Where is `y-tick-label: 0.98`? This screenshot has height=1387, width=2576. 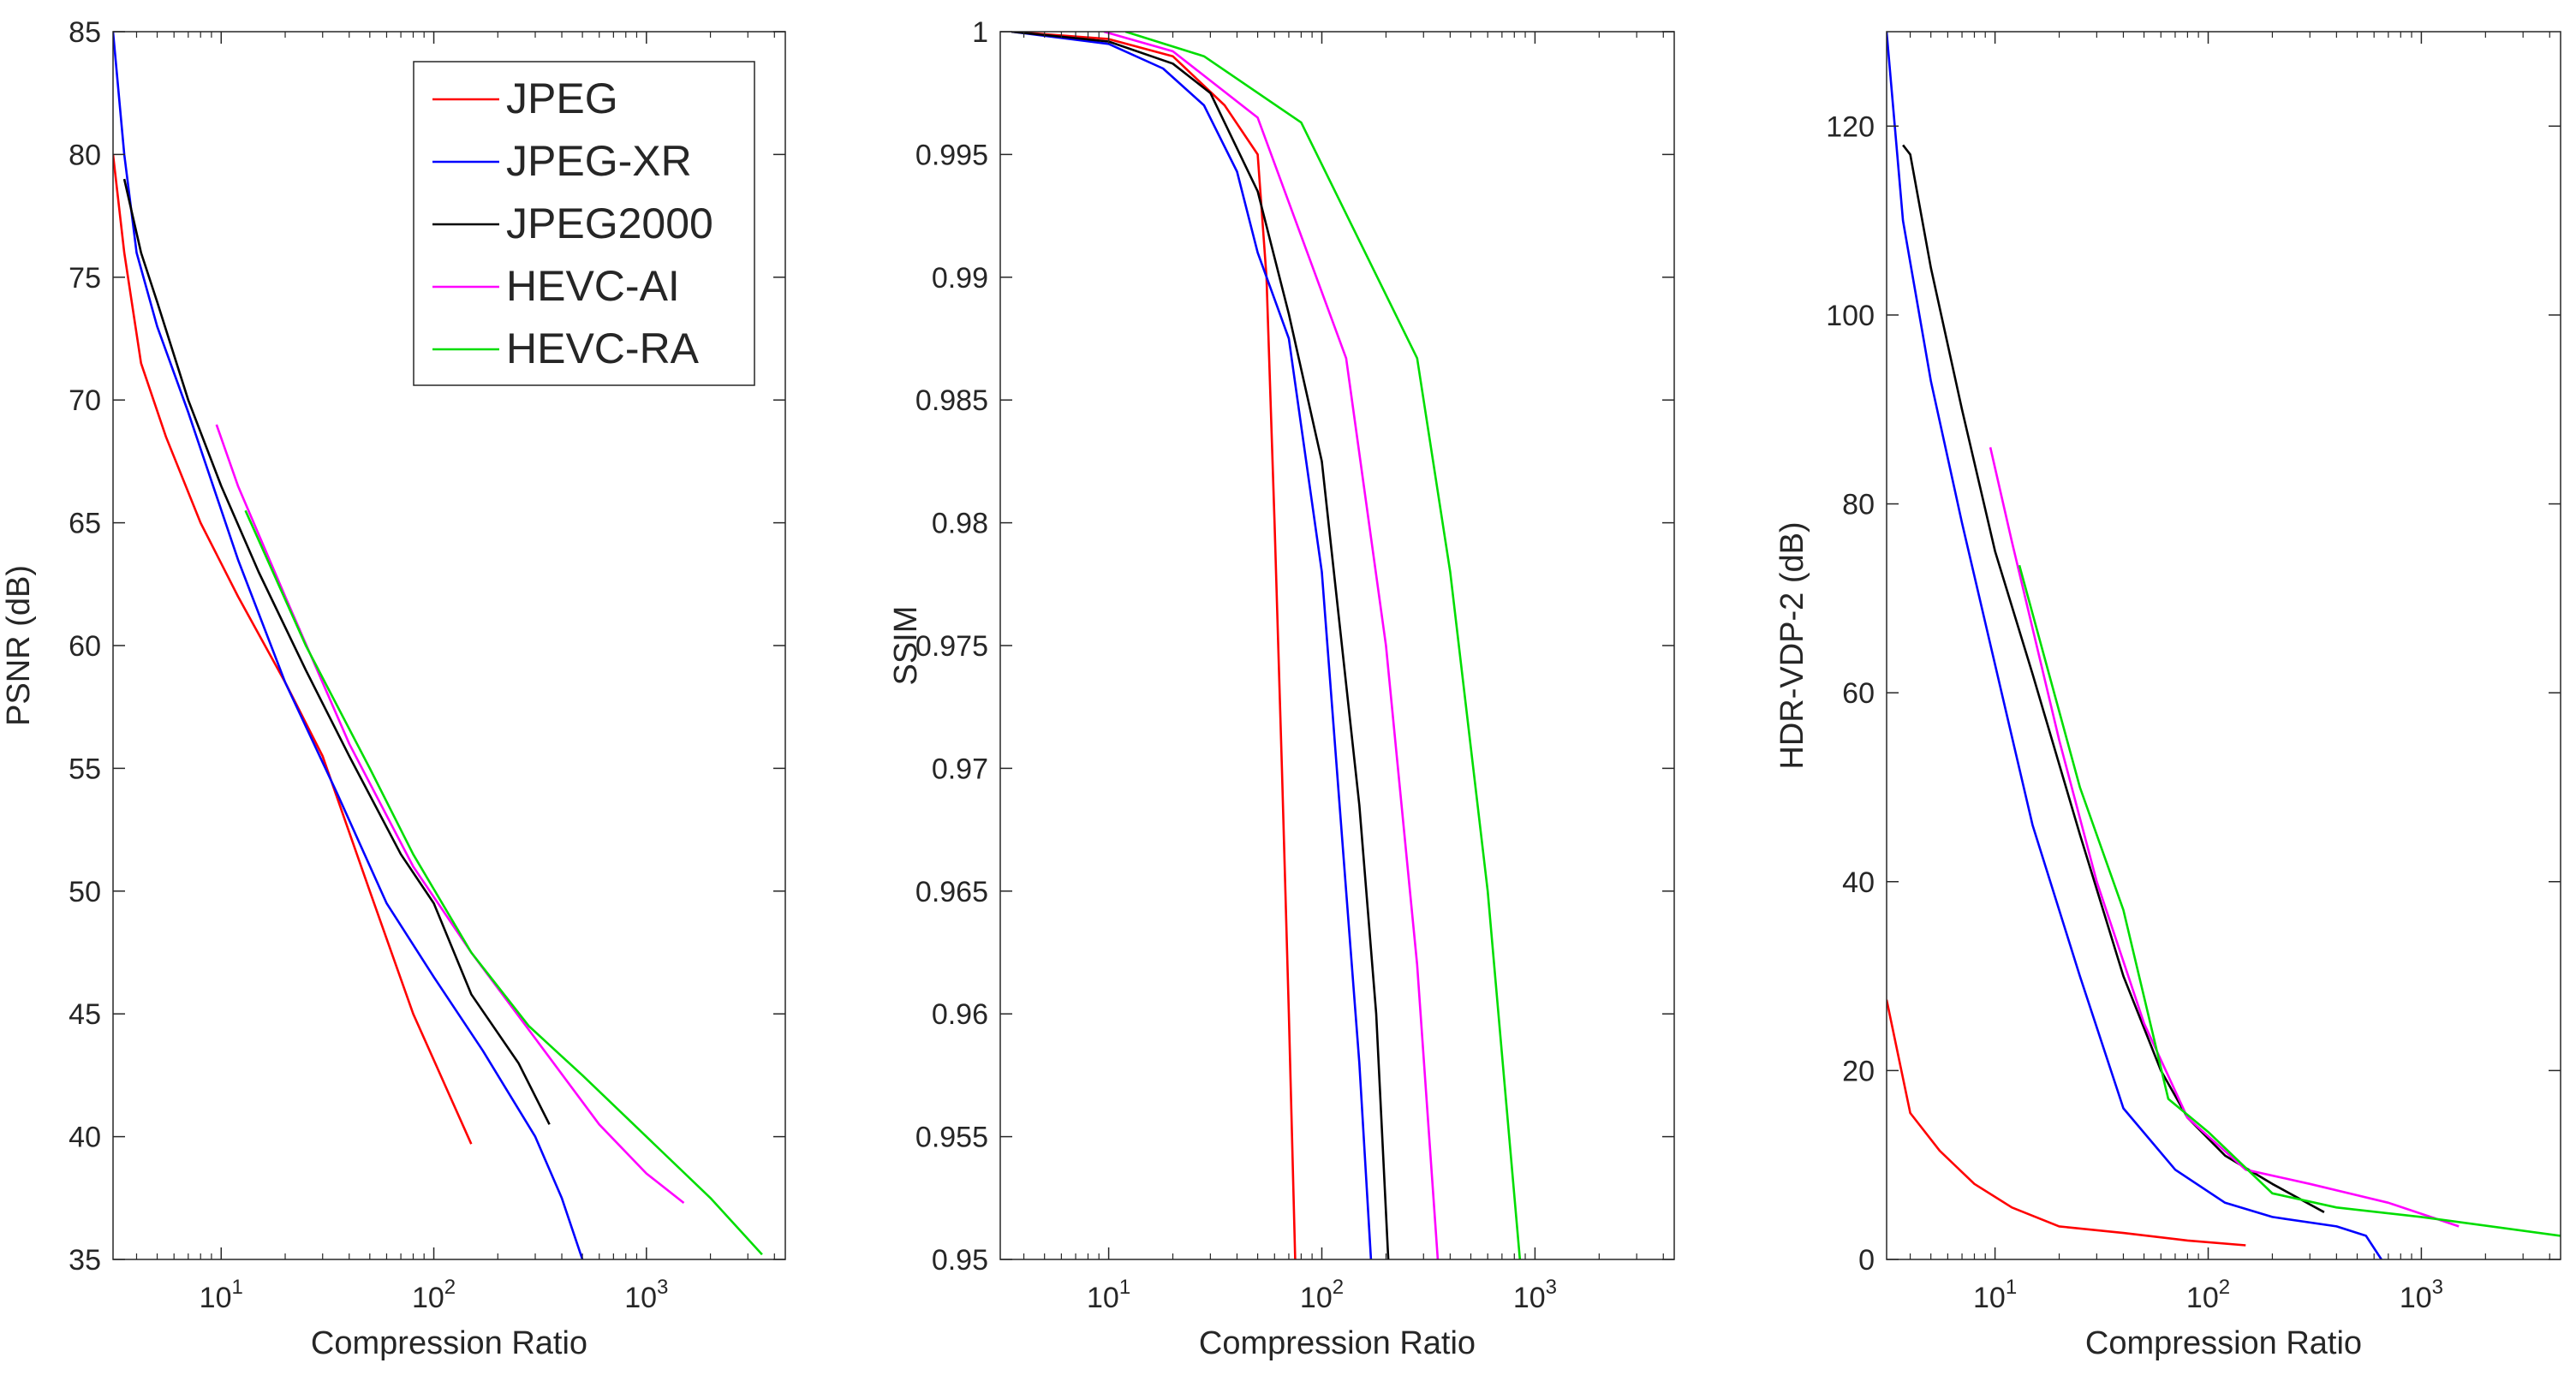
y-tick-label: 0.98 is located at coordinates (960, 524).